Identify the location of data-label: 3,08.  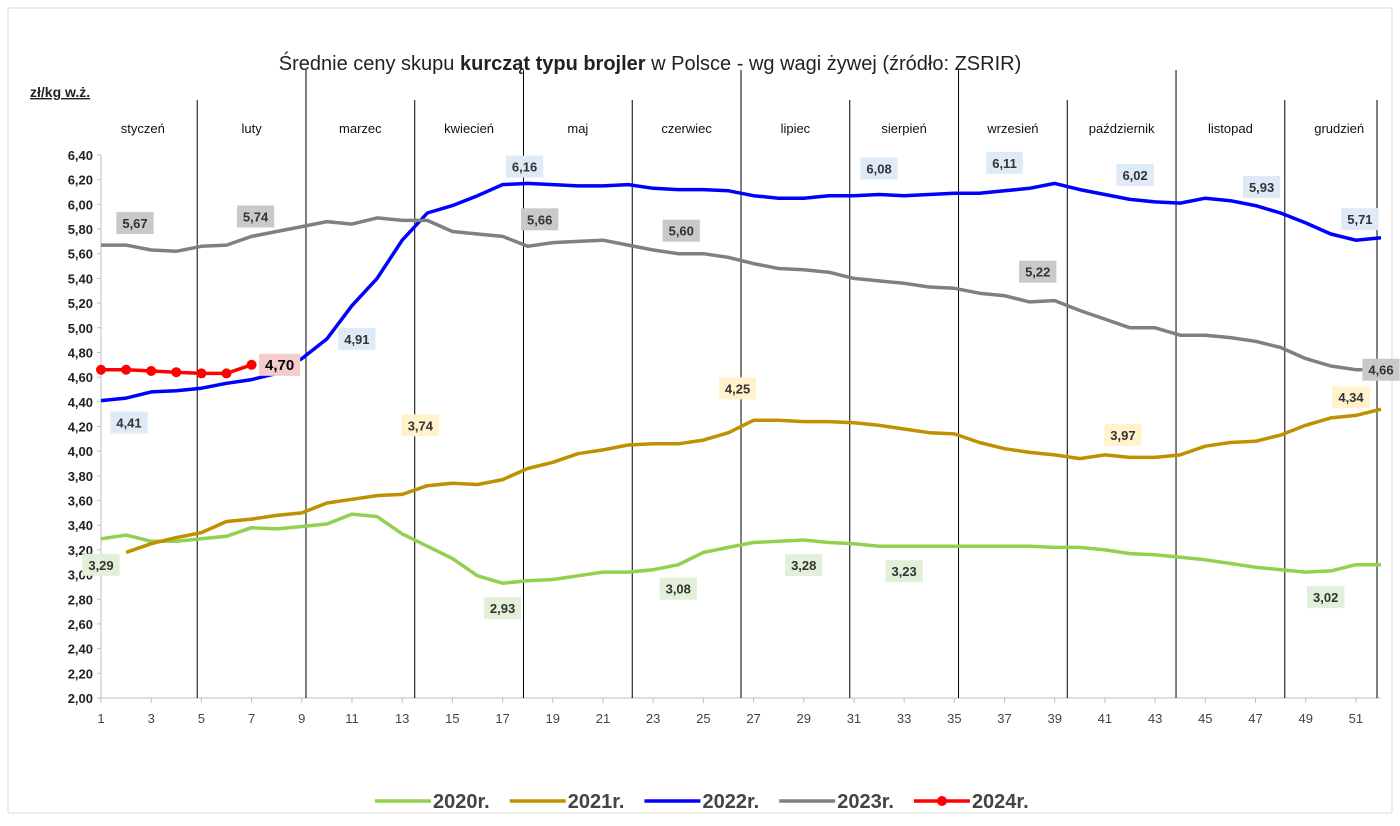
(678, 589).